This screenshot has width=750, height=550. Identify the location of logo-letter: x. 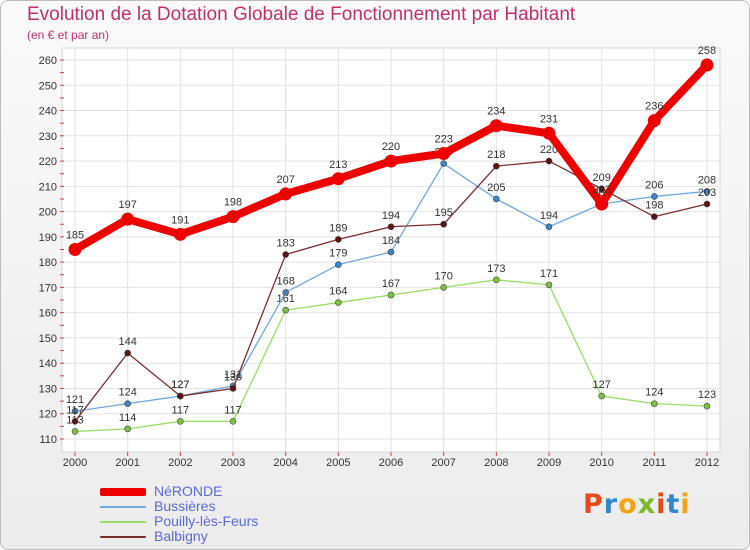
(647, 504).